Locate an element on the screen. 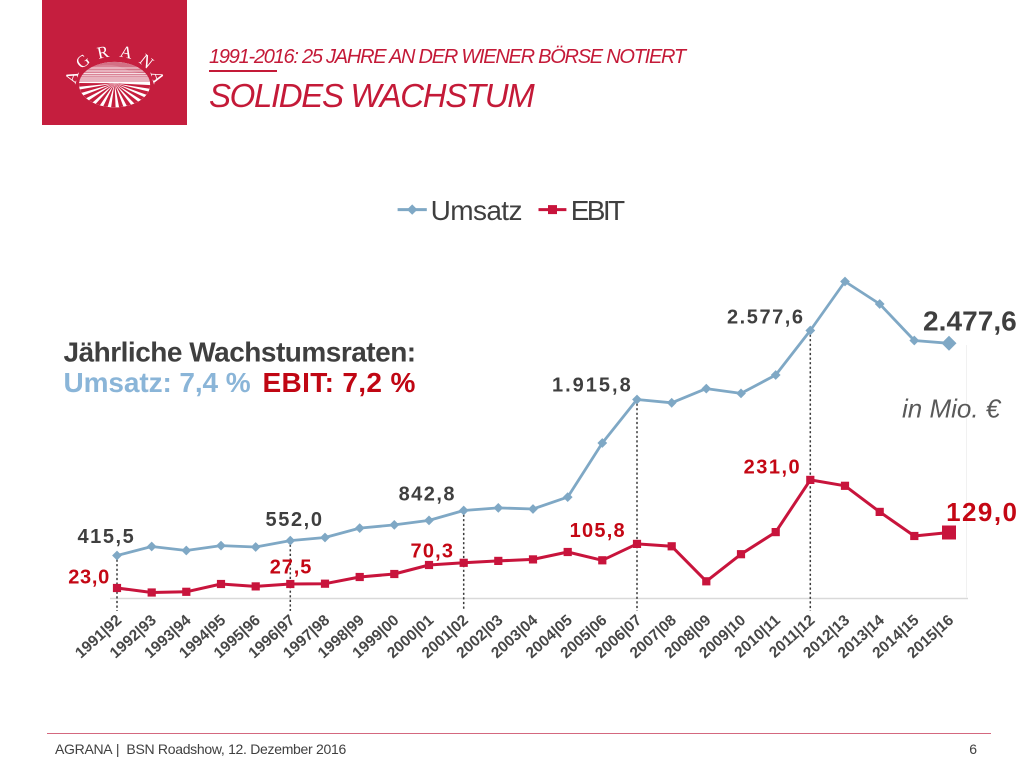 The width and height of the screenshot is (1024, 768). svg-text: 105,8 is located at coordinates (598, 531).